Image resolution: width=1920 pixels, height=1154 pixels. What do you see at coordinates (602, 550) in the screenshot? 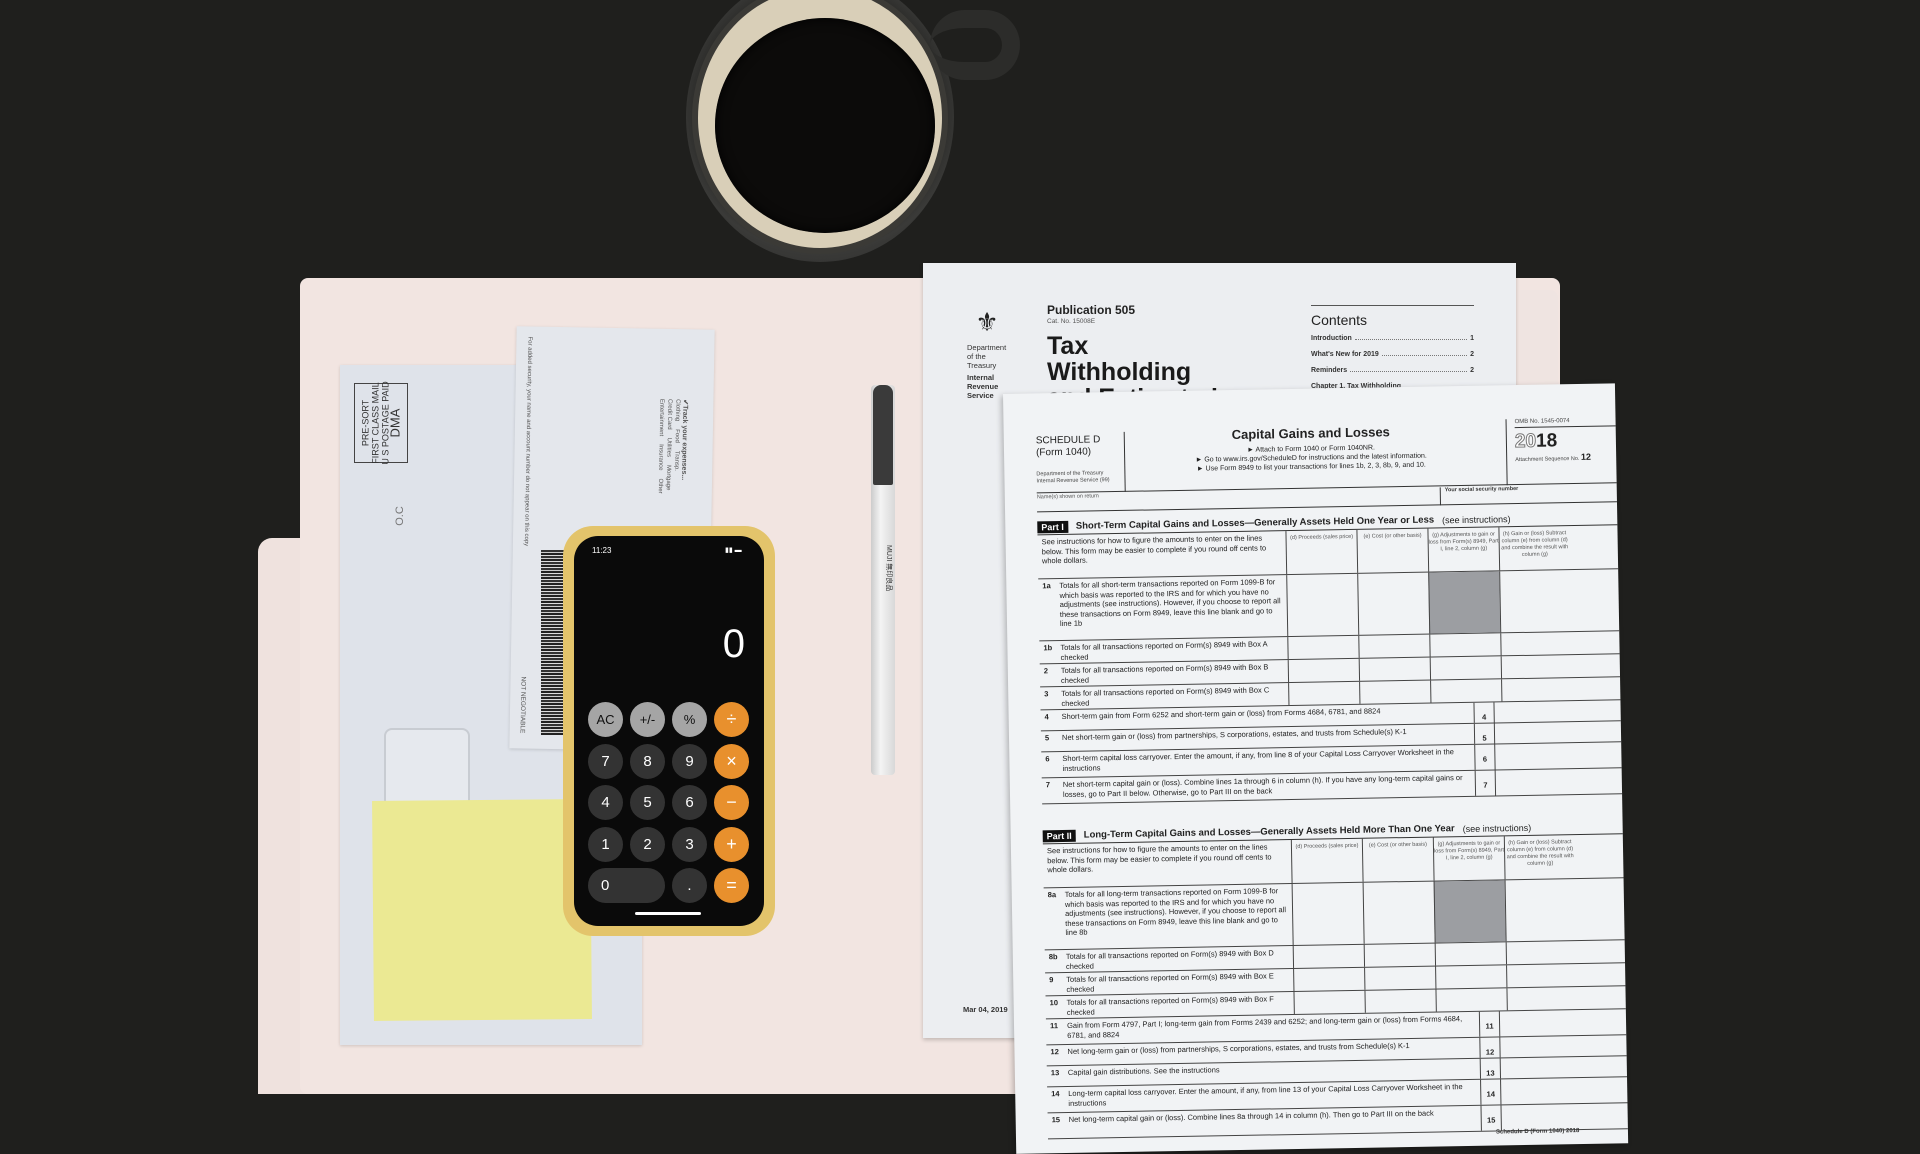
I see `status-time: 11:23` at bounding box center [602, 550].